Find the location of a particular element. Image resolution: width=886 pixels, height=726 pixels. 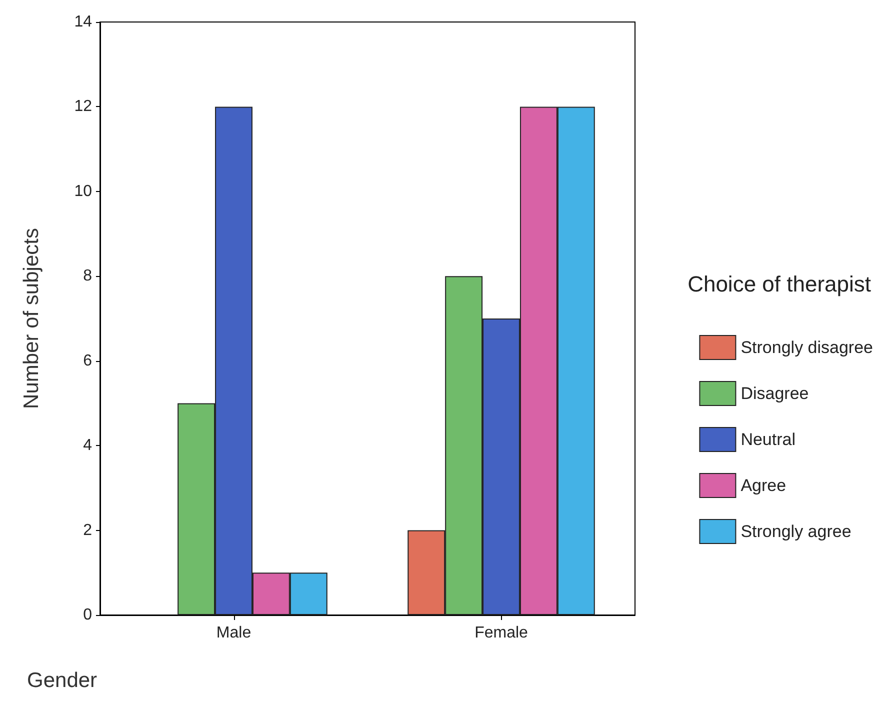

legend-label: Disagree is located at coordinates (774, 393).